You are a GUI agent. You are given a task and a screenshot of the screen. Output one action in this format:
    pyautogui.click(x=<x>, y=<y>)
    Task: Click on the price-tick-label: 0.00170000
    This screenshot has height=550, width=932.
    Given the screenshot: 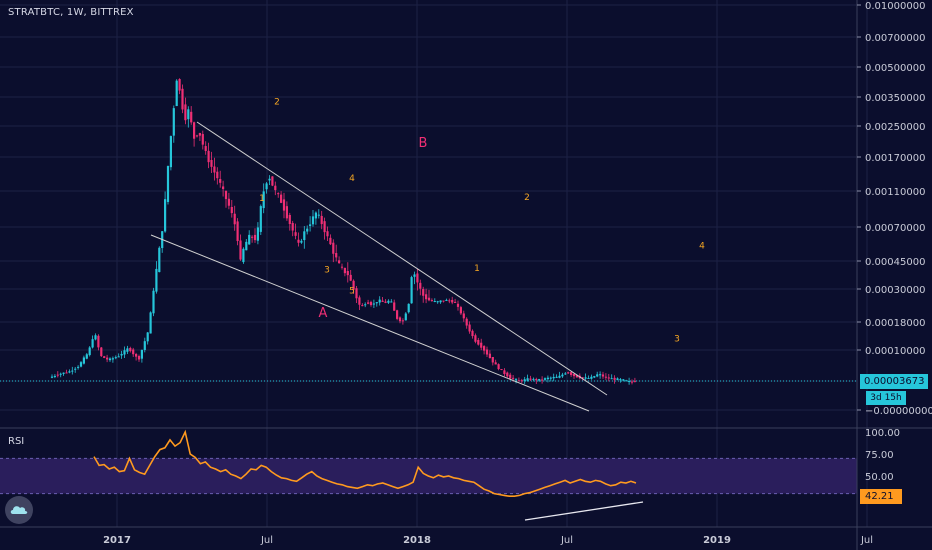 What is the action you would take?
    pyautogui.click(x=895, y=158)
    